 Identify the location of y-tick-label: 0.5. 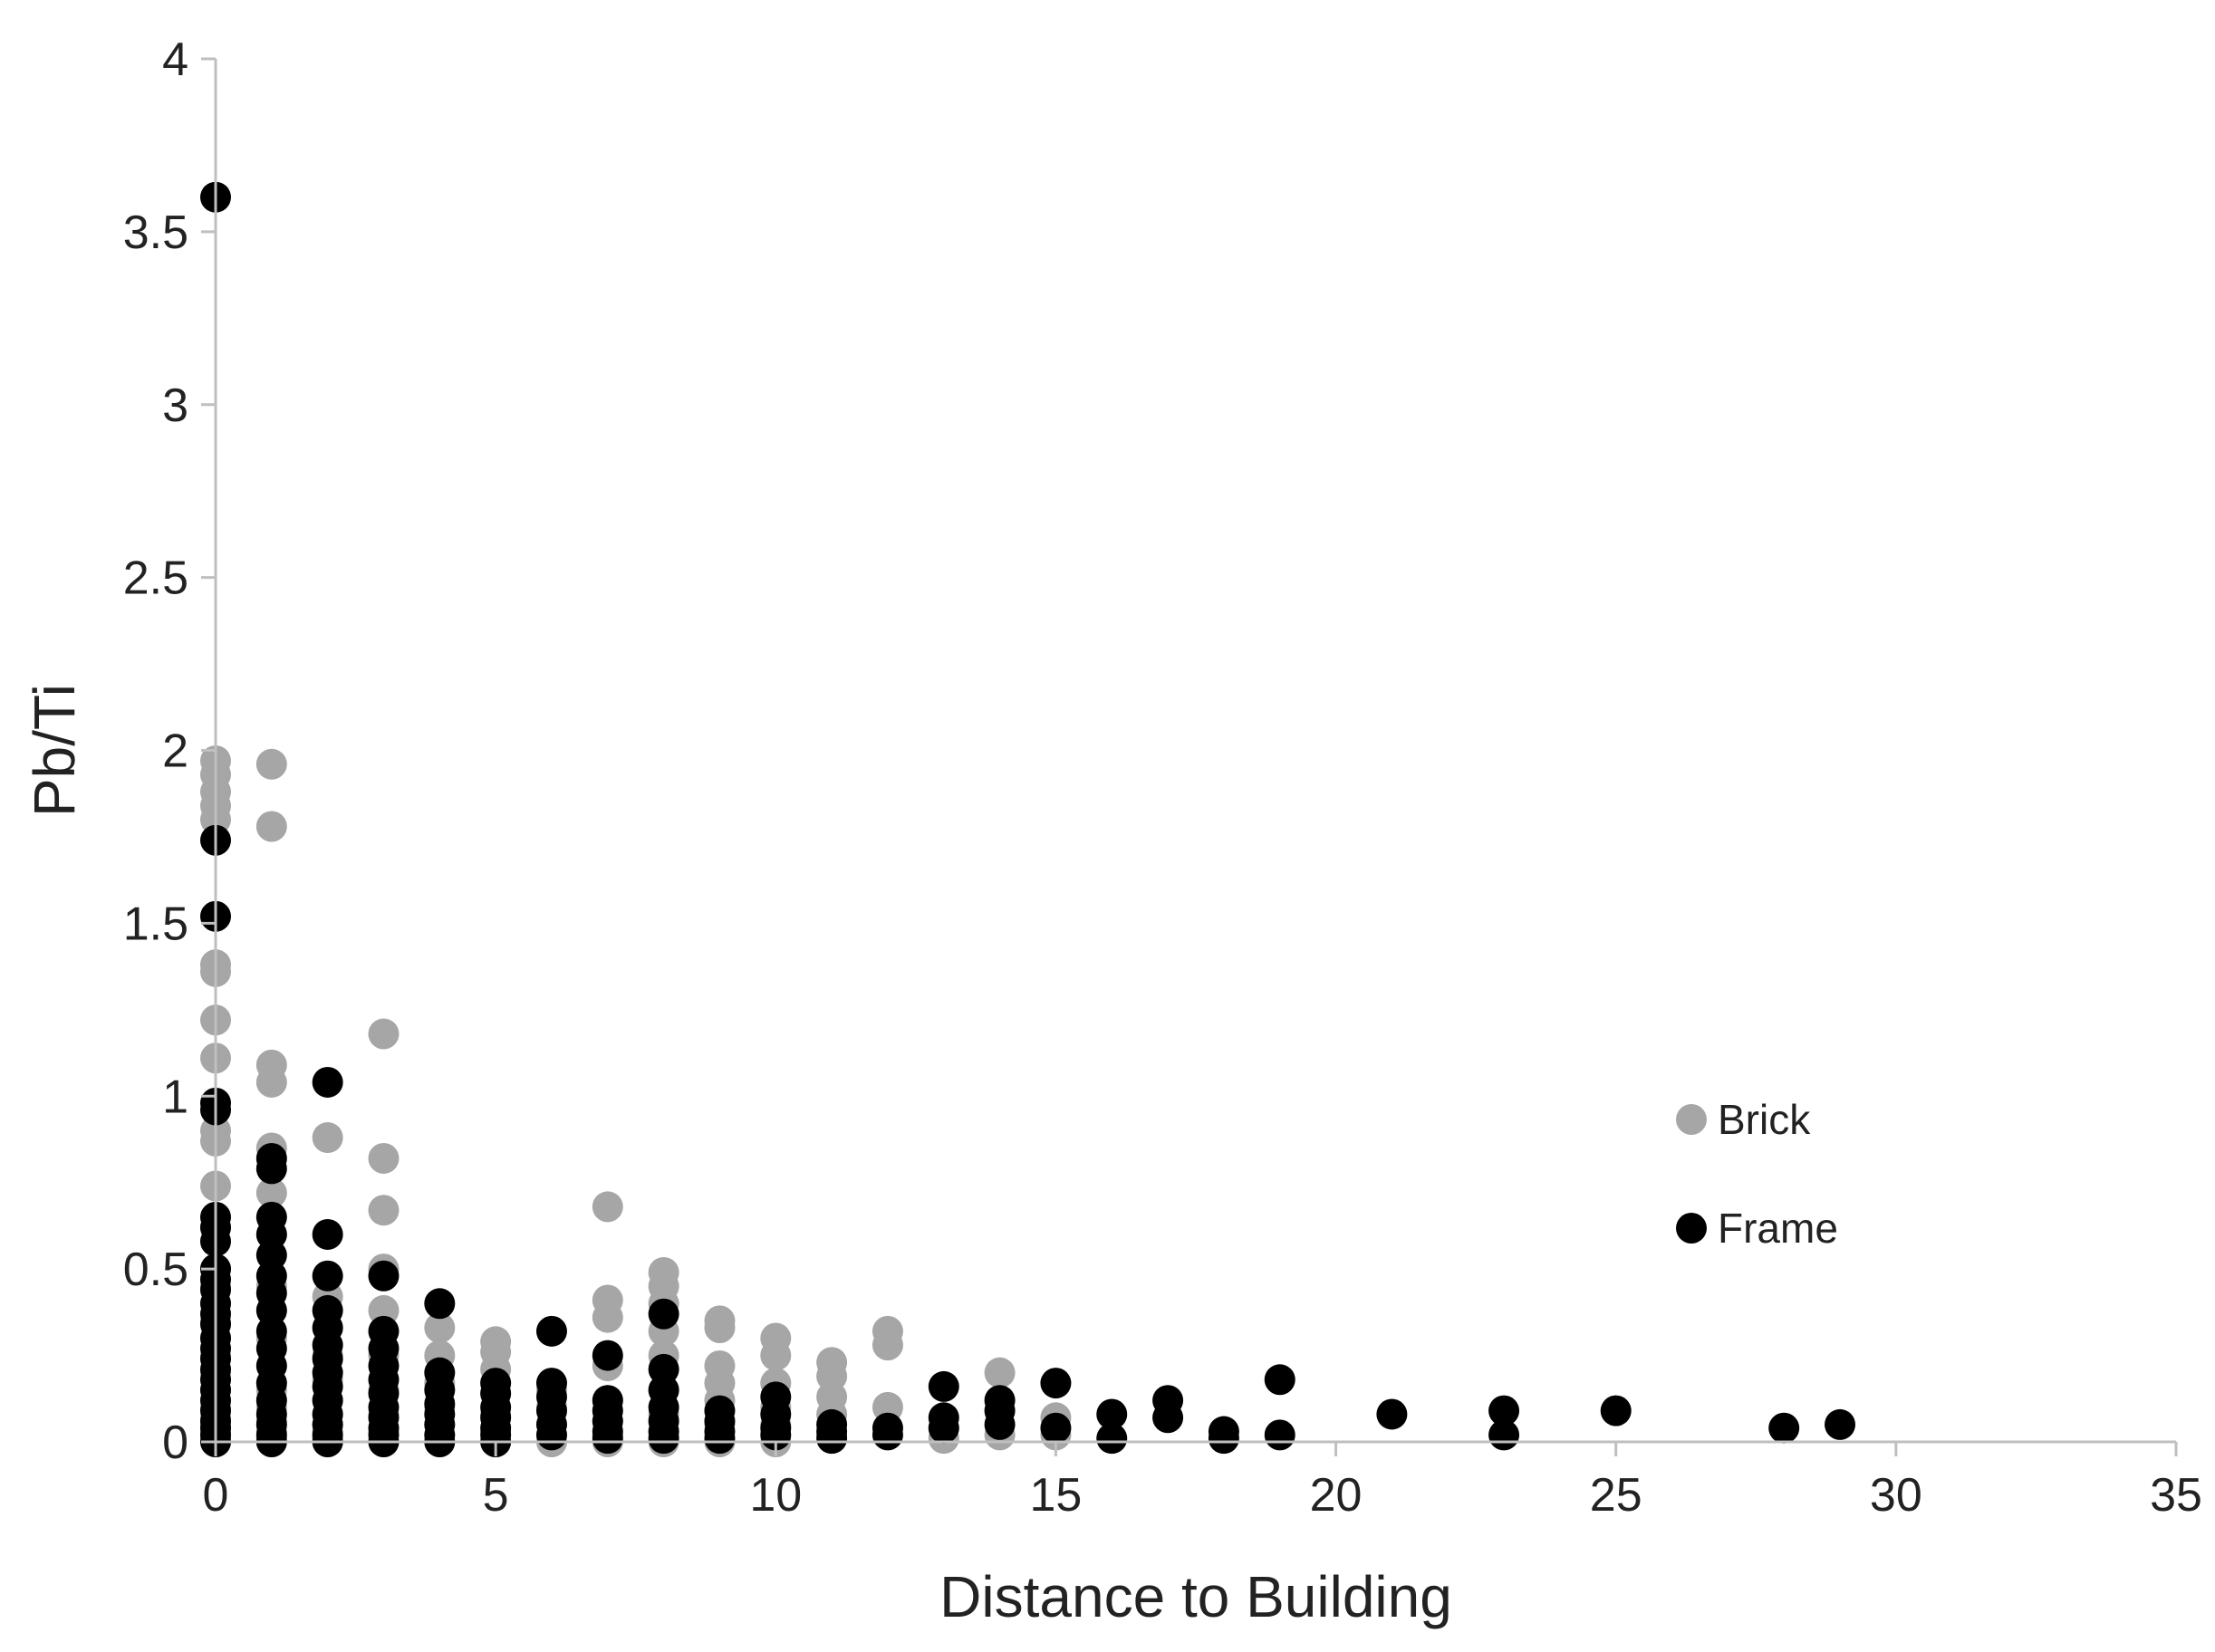
(155, 1270).